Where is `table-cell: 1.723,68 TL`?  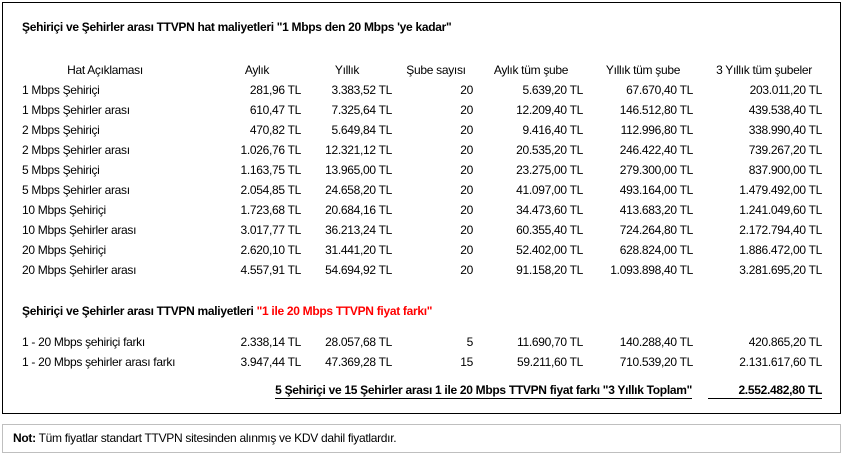 table-cell: 1.723,68 TL is located at coordinates (270, 210).